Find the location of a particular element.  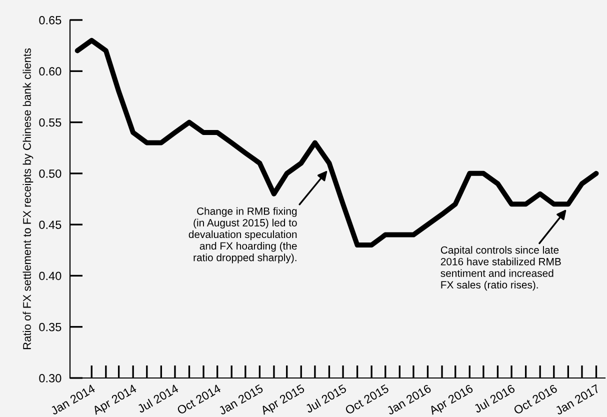

y-tick-label: 0.40 is located at coordinates (50, 276).